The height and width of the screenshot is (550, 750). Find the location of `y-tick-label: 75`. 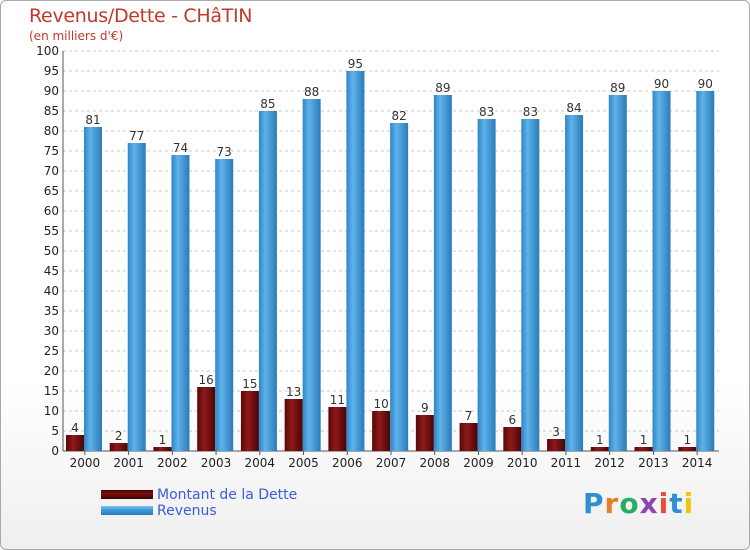

y-tick-label: 75 is located at coordinates (51, 151).